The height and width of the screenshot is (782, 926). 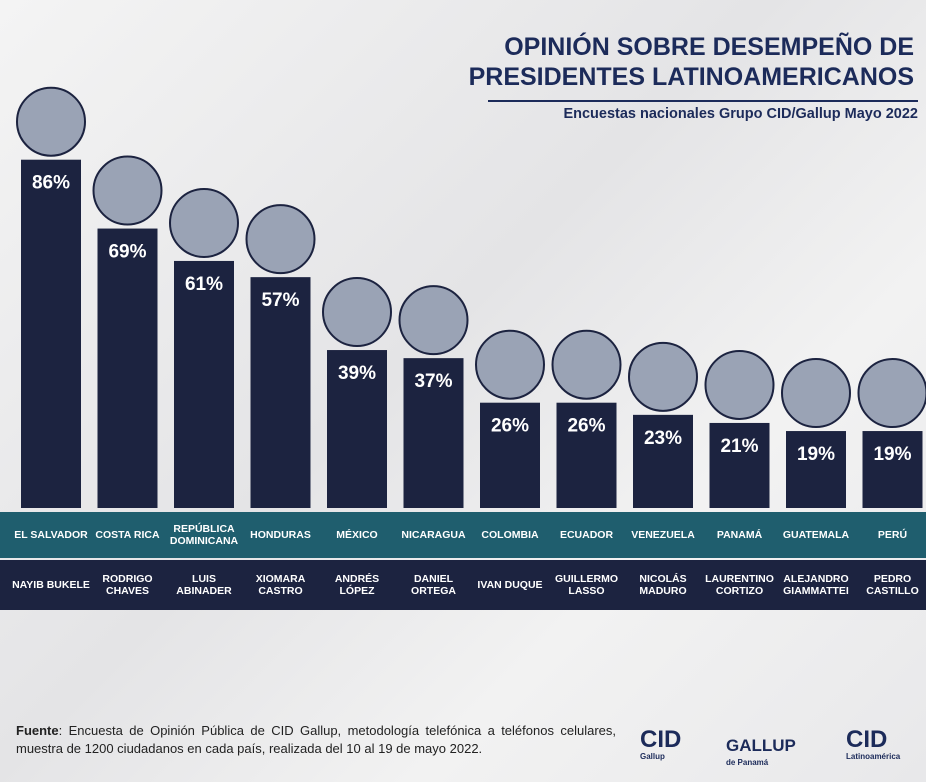 I want to click on logo-sub: Gallup, so click(x=652, y=756).